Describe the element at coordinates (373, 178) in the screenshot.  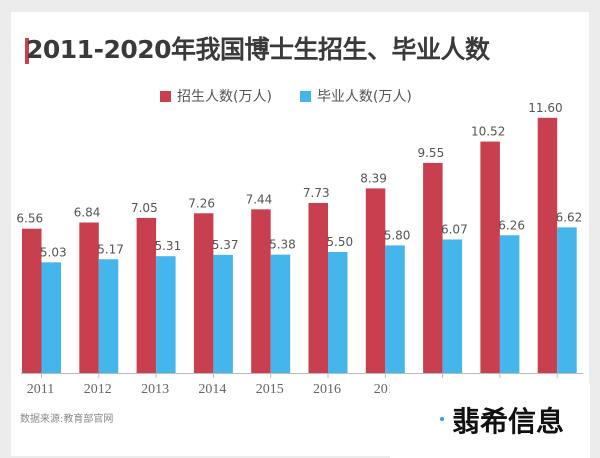
I see `data-label: 8.39` at that location.